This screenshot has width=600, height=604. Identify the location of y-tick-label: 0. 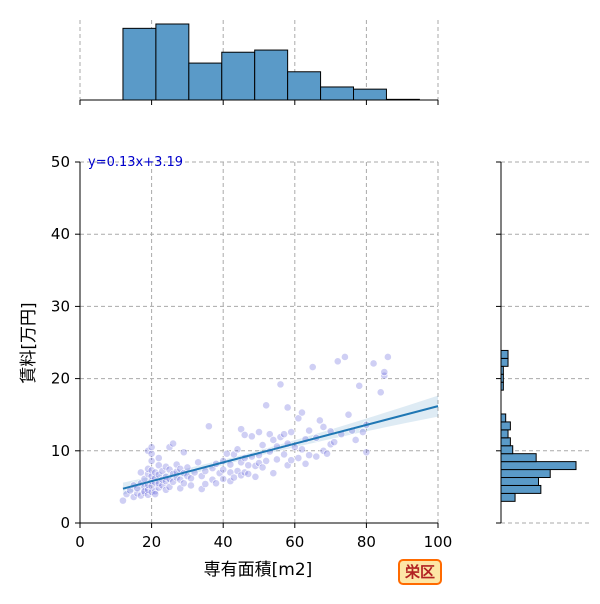
(65, 523).